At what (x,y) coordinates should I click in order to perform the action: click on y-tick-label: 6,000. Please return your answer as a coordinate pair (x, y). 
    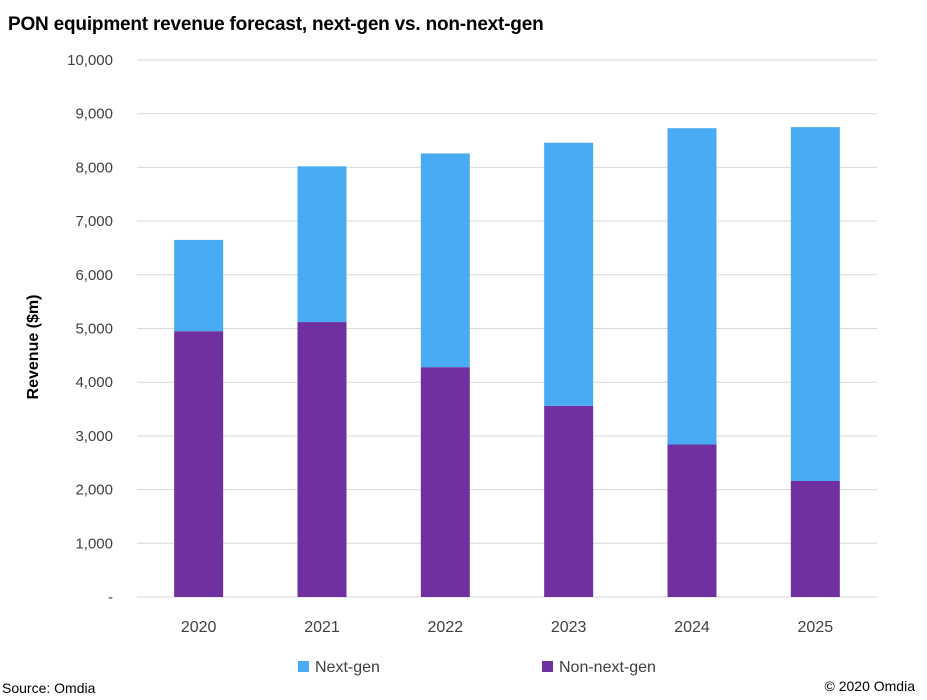
    Looking at the image, I should click on (94, 275).